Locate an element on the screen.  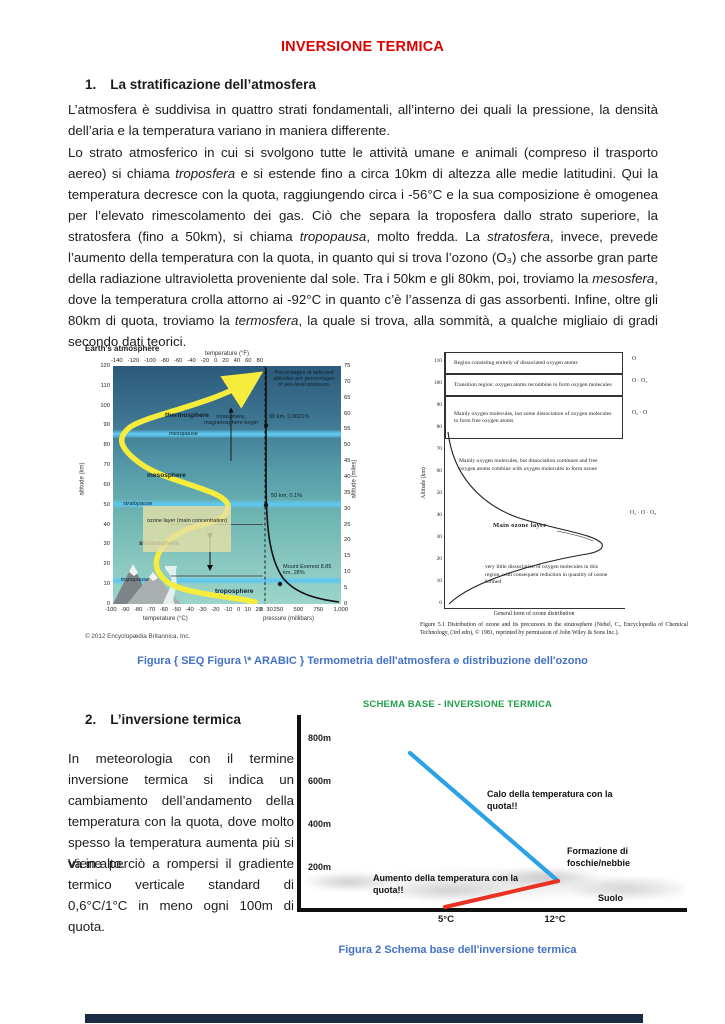
cloud-funnel is located at coordinates (170, 585).